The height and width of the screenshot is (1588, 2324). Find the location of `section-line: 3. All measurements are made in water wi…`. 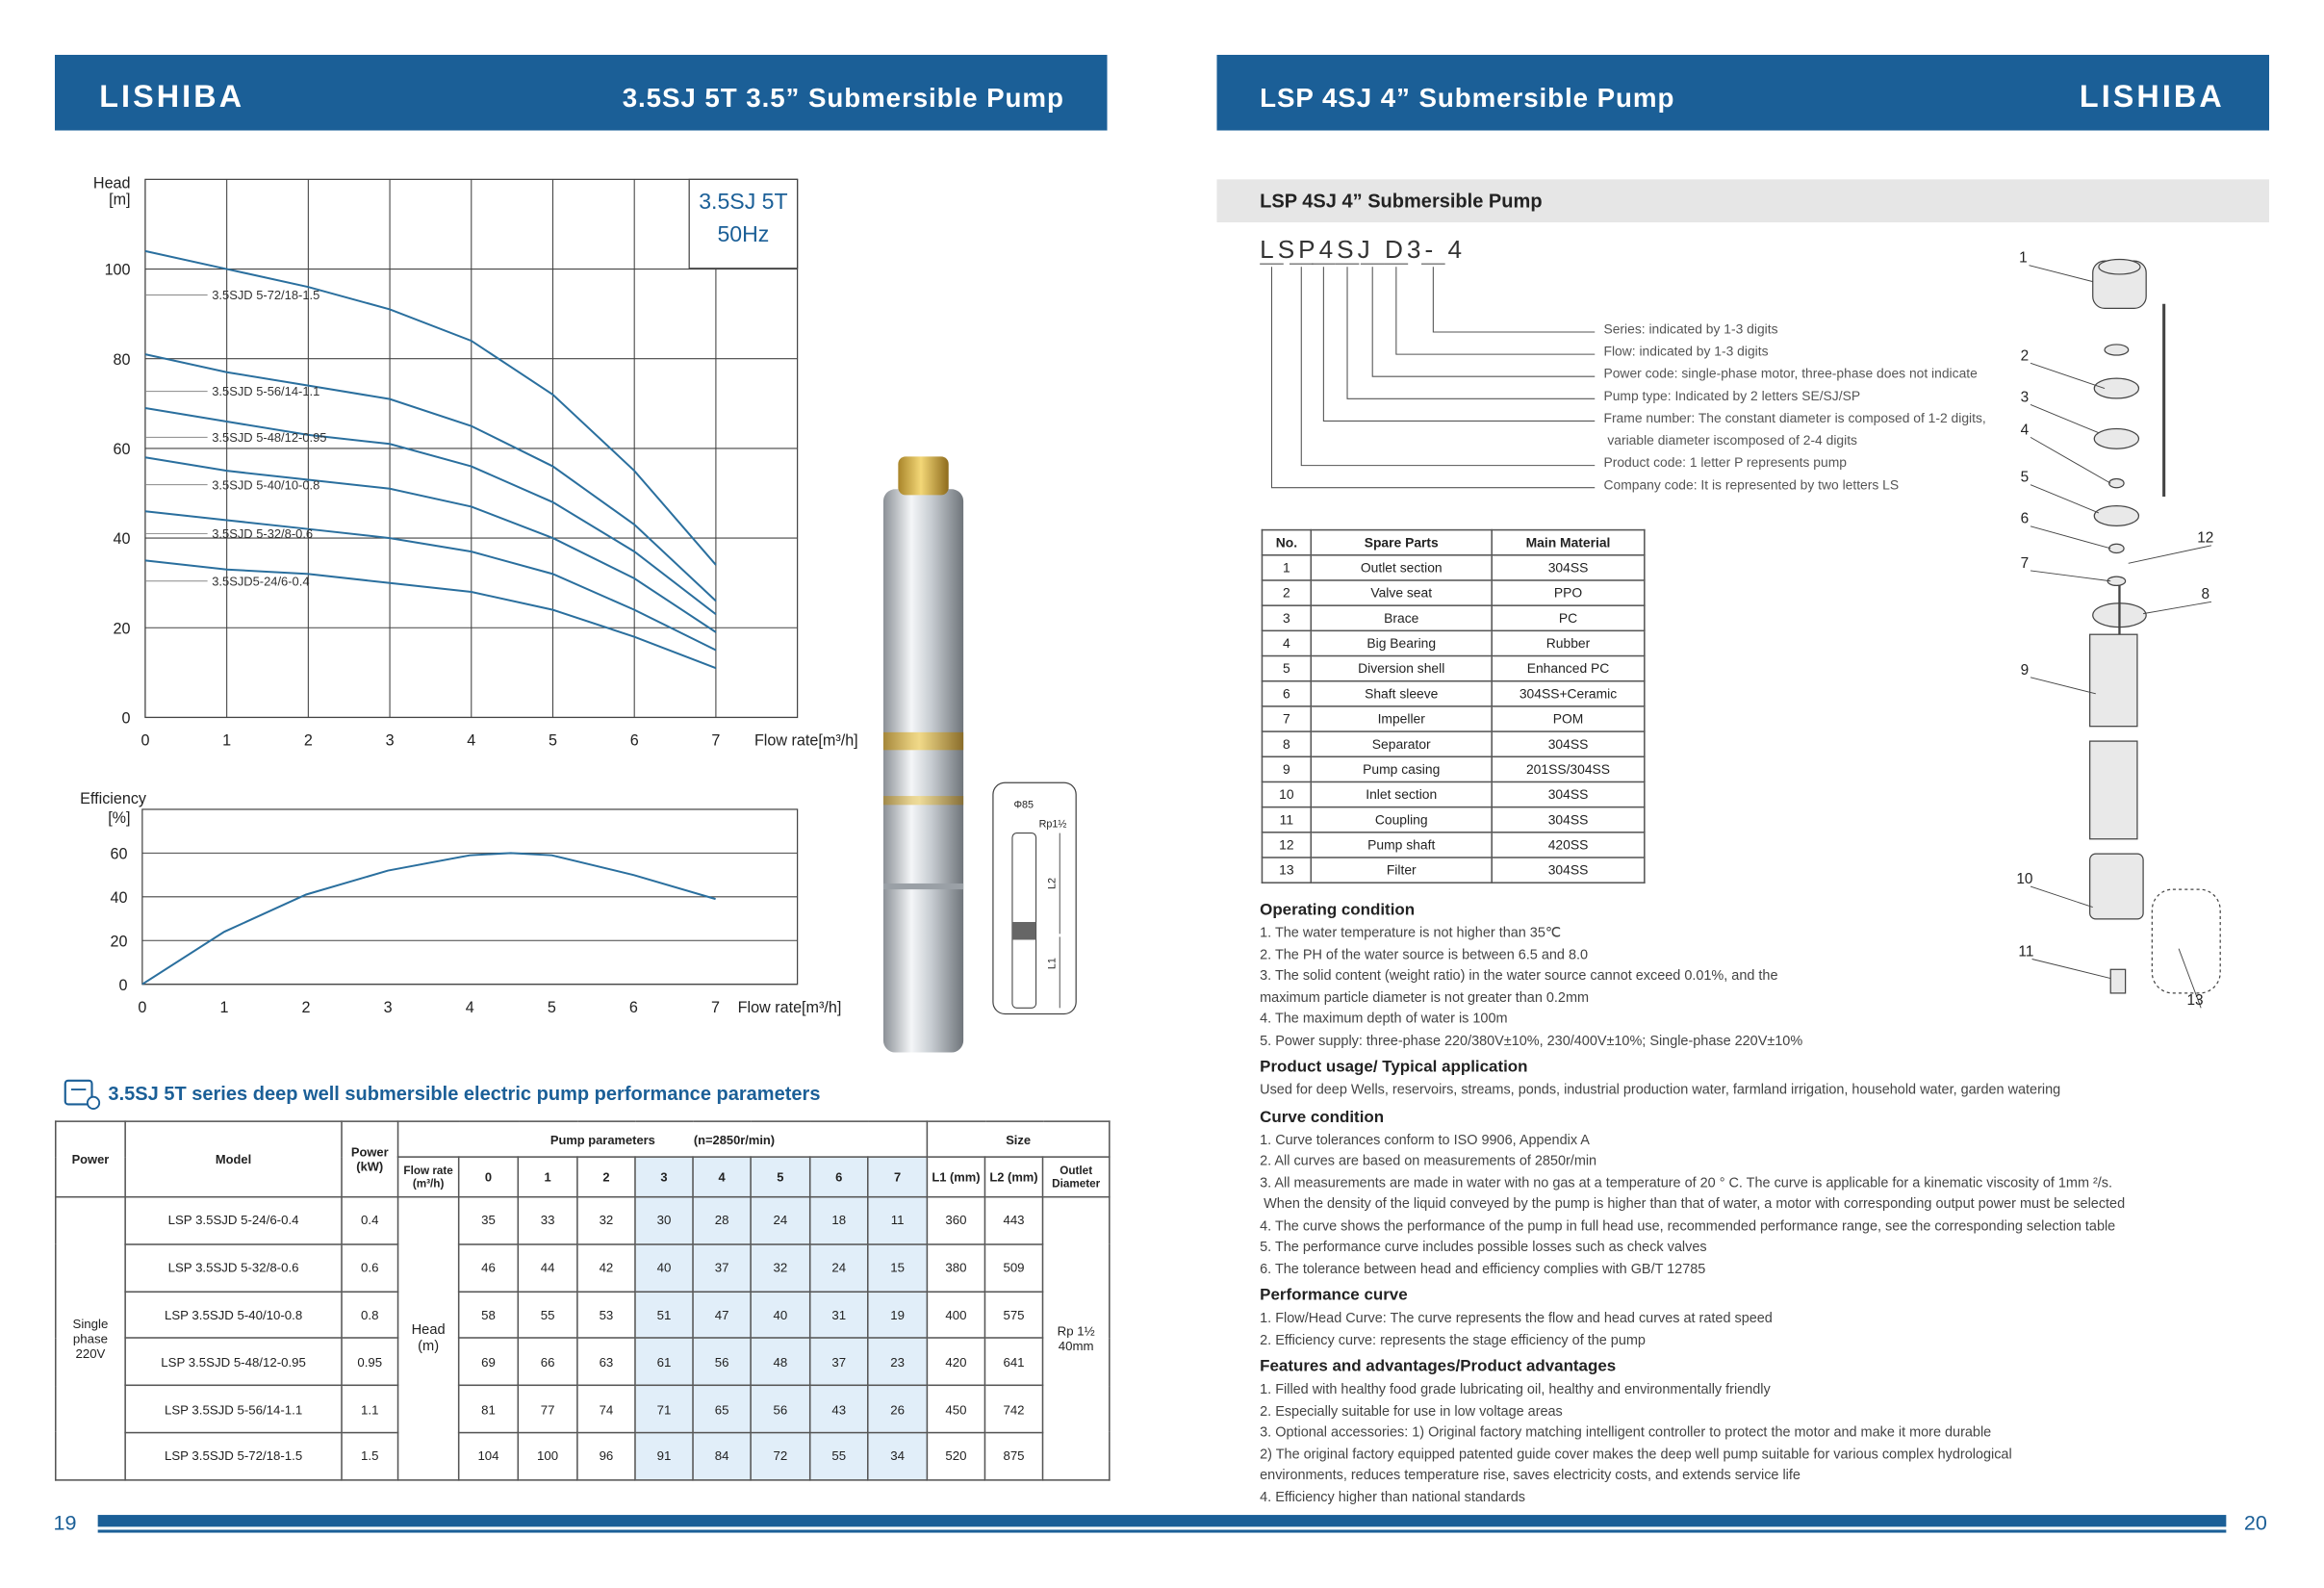

section-line: 3. All measurements are made in water wi… is located at coordinates (1687, 1181).